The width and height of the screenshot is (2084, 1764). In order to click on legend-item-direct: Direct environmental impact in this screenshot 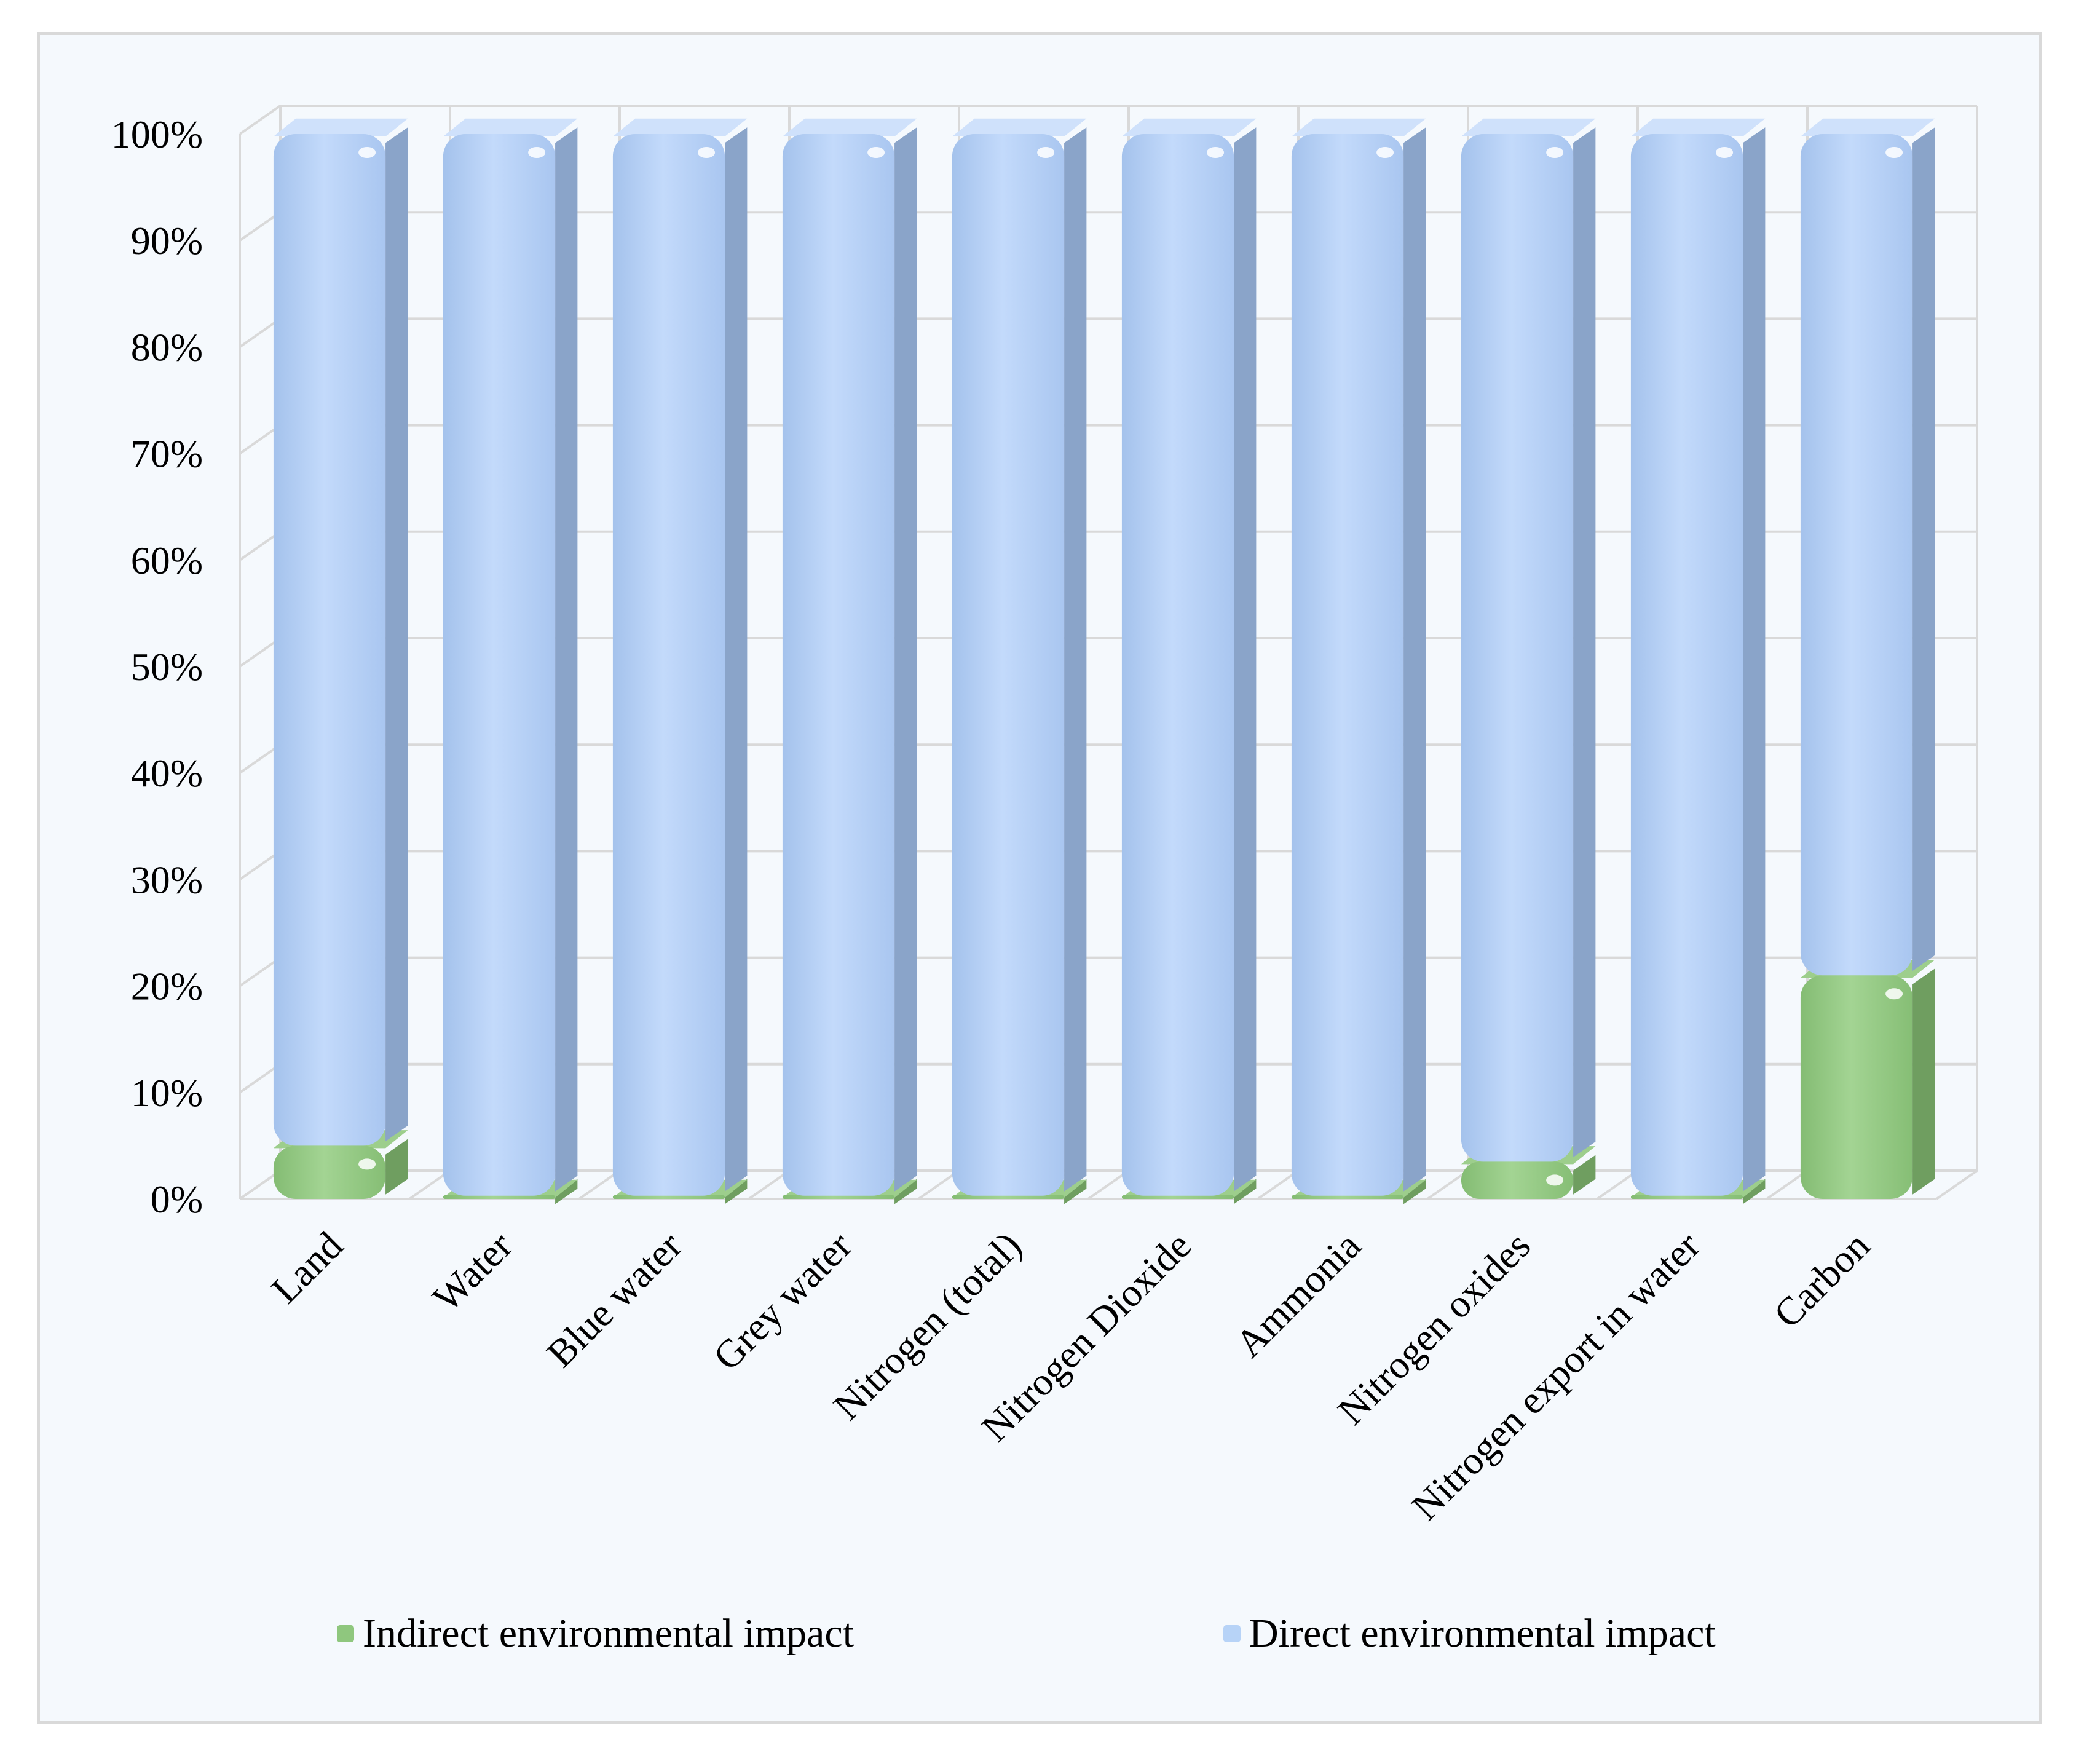, I will do `click(1469, 1634)`.